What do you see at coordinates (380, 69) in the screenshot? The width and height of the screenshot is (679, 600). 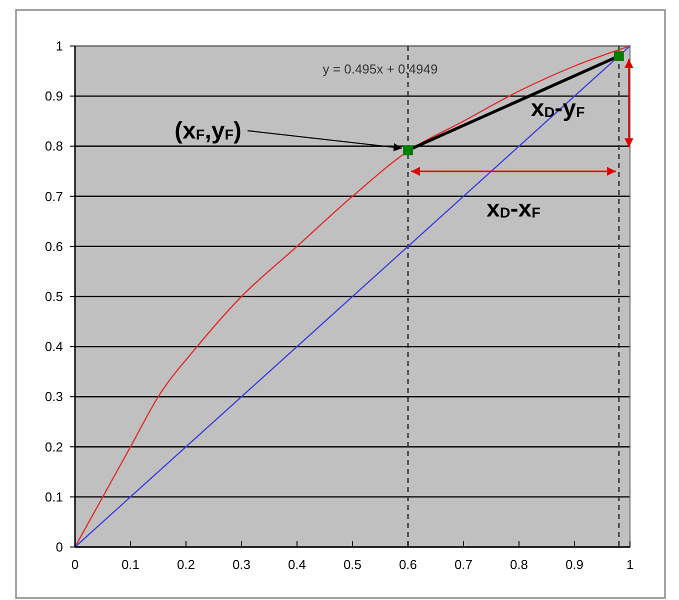 I see `annotation: y = 0.495x + 0.4949` at bounding box center [380, 69].